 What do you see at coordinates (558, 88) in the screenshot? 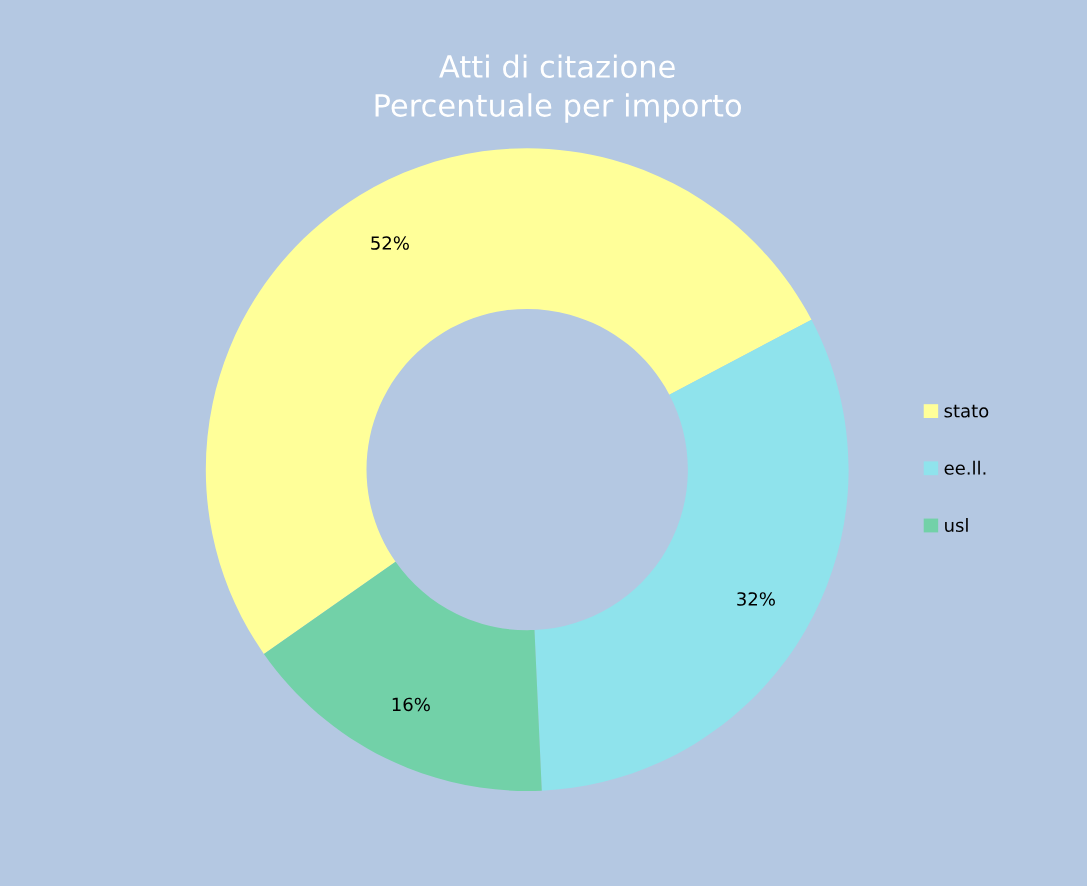
I see `chart-title: Atti di citazione Percentuale per importo` at bounding box center [558, 88].